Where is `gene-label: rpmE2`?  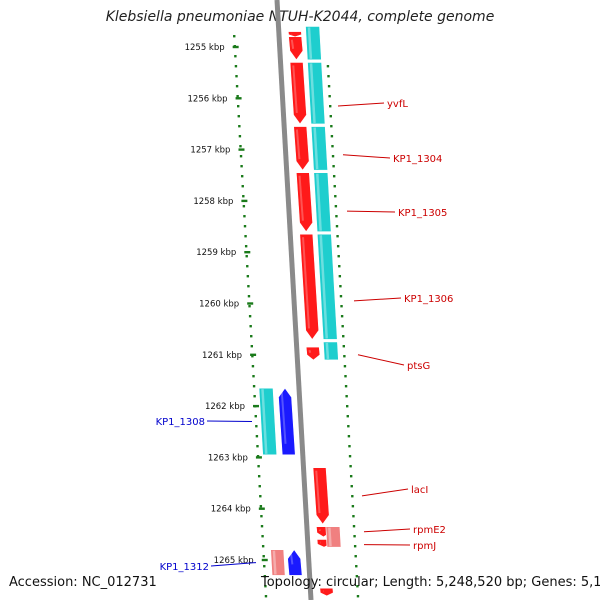
gene-label: rpmE2 is located at coordinates (429, 530).